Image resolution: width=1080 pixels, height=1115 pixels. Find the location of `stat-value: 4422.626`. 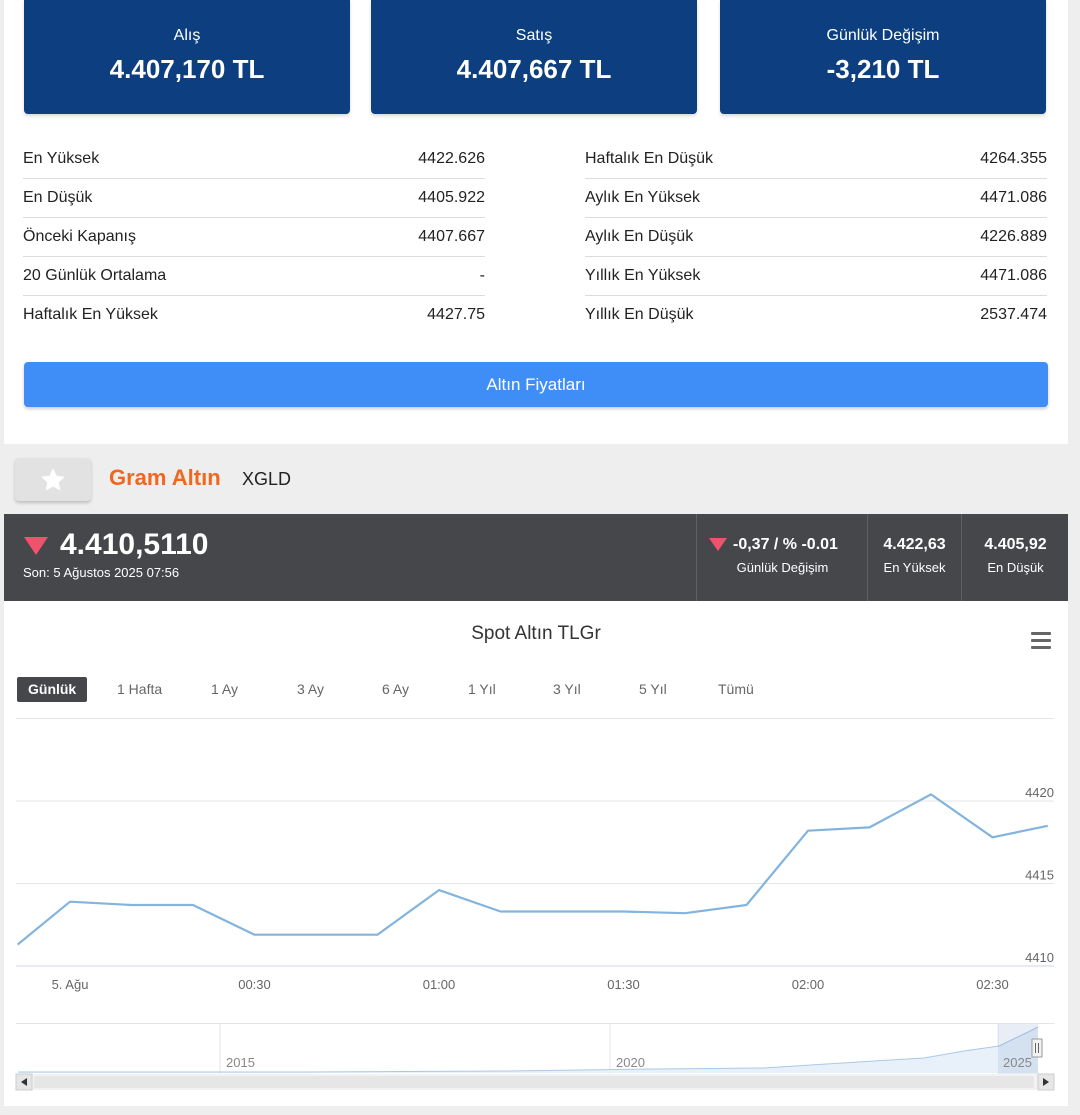

stat-value: 4422.626 is located at coordinates (451, 158).